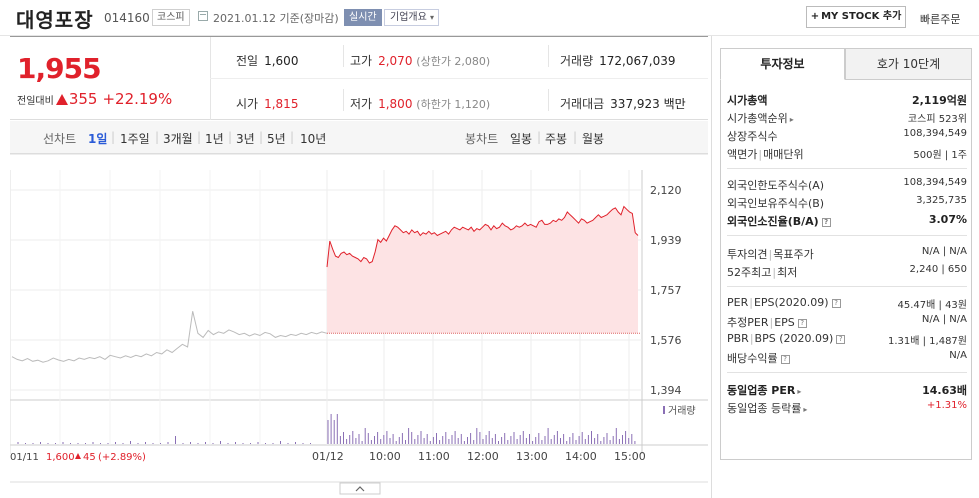  Describe the element at coordinates (178, 139) in the screenshot. I see `period-3m: 3개월` at that location.